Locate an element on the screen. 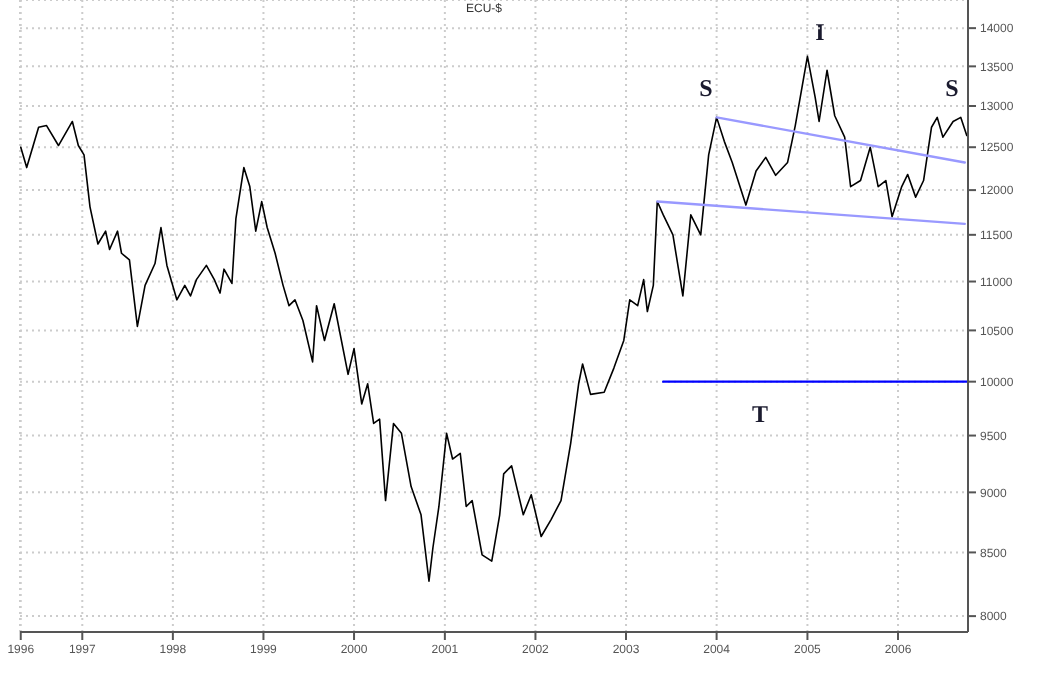  annotation: I is located at coordinates (820, 32).